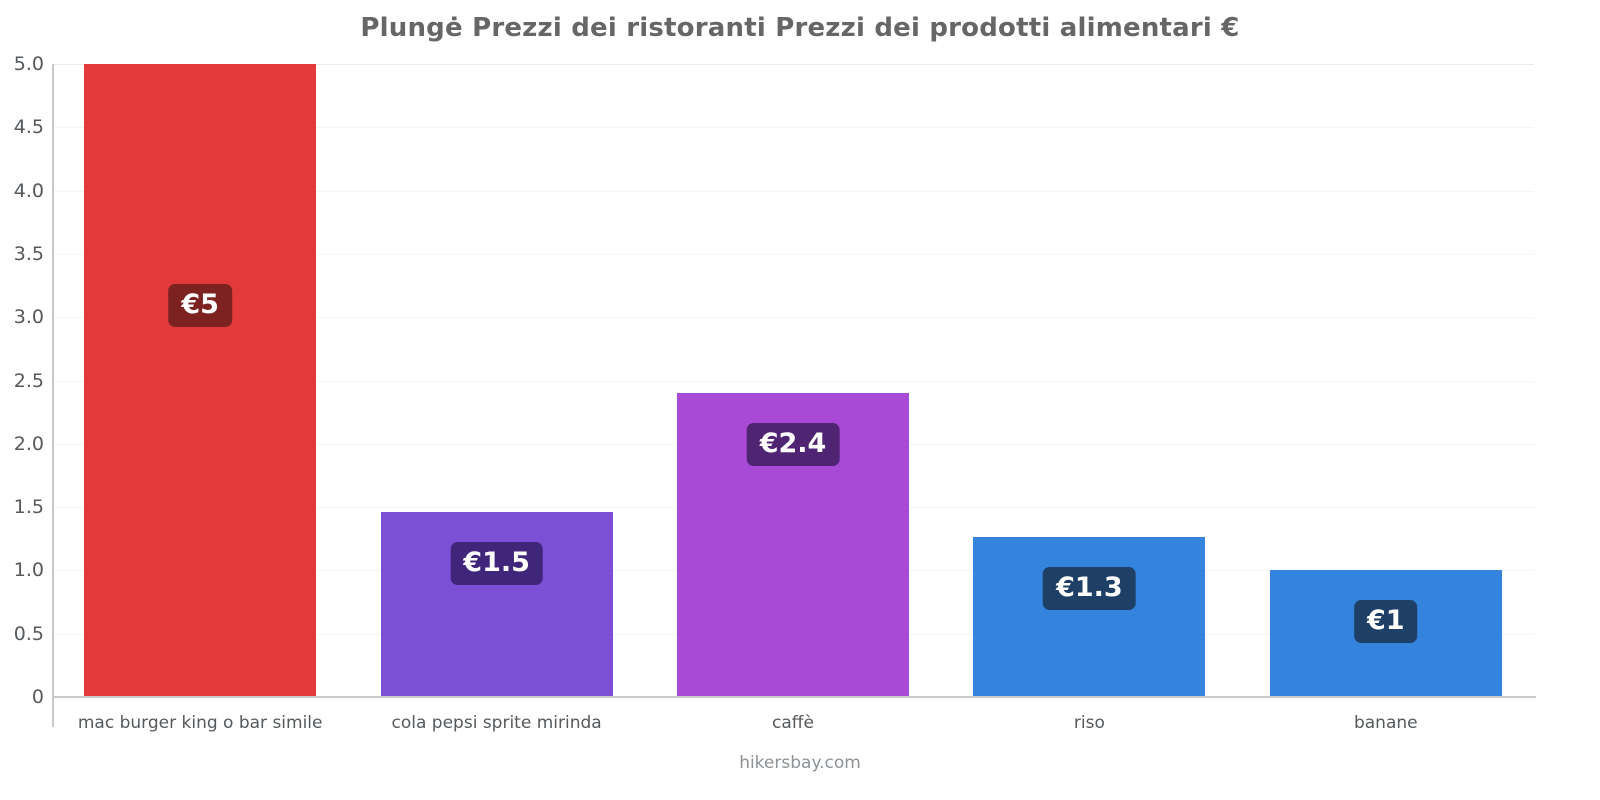 The height and width of the screenshot is (800, 1600). What do you see at coordinates (793, 723) in the screenshot?
I see `x-category-label: caffè` at bounding box center [793, 723].